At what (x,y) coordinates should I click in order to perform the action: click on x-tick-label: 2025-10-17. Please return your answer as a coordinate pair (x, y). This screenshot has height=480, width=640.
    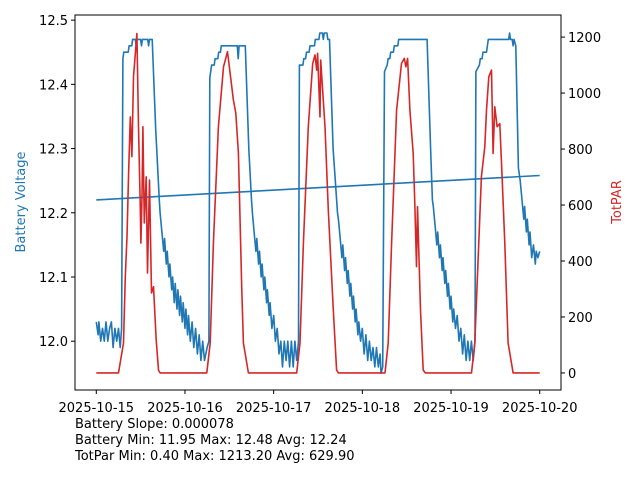
    Looking at the image, I should click on (274, 408).